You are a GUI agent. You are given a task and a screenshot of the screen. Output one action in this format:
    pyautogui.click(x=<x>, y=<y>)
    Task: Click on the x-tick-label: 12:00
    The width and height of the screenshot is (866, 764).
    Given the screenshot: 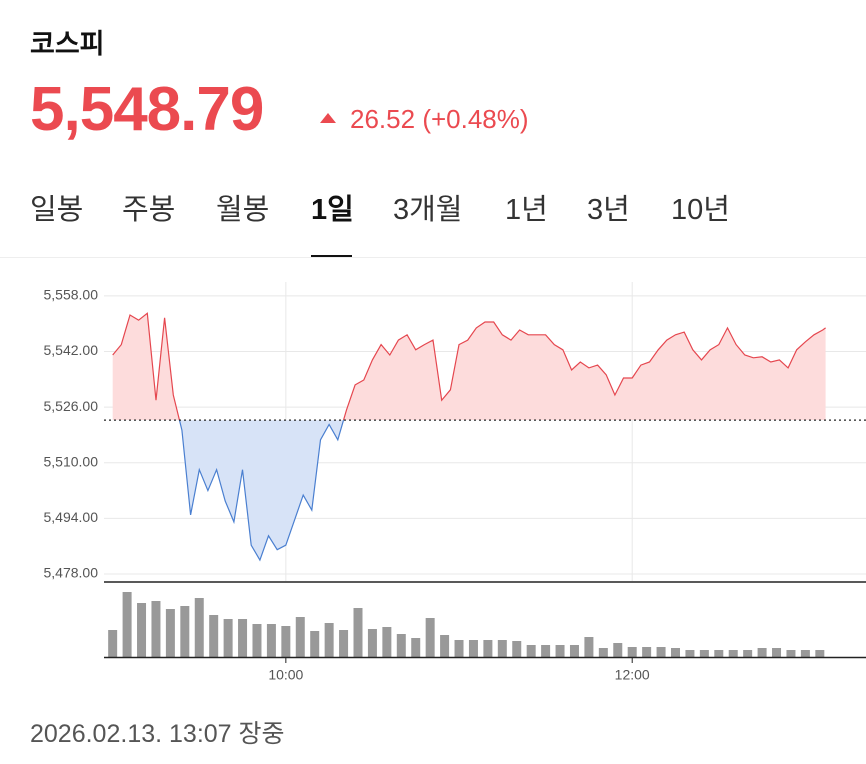 What is the action you would take?
    pyautogui.click(x=632, y=675)
    